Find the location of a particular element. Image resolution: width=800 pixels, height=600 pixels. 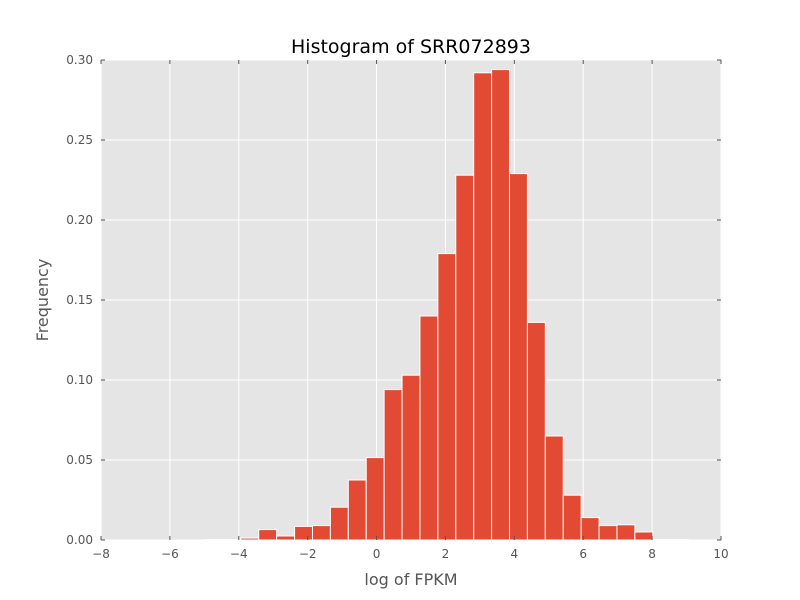

y-tick-label: 0.05 is located at coordinates (79, 460).